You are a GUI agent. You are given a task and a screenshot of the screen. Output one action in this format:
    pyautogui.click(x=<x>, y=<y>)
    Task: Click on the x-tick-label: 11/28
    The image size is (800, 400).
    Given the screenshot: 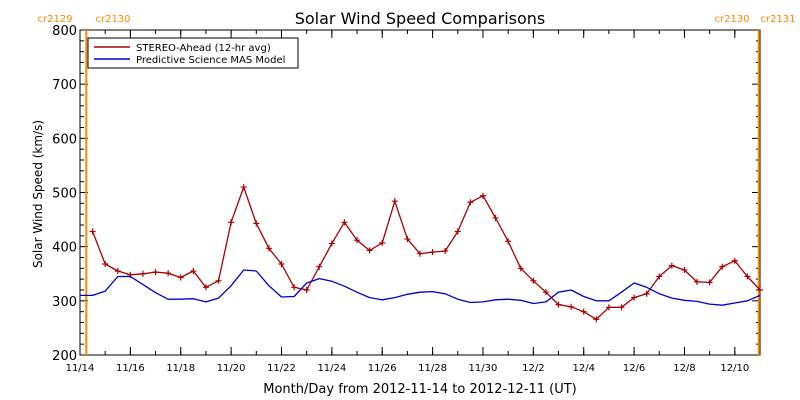 What is the action you would take?
    pyautogui.click(x=432, y=368)
    